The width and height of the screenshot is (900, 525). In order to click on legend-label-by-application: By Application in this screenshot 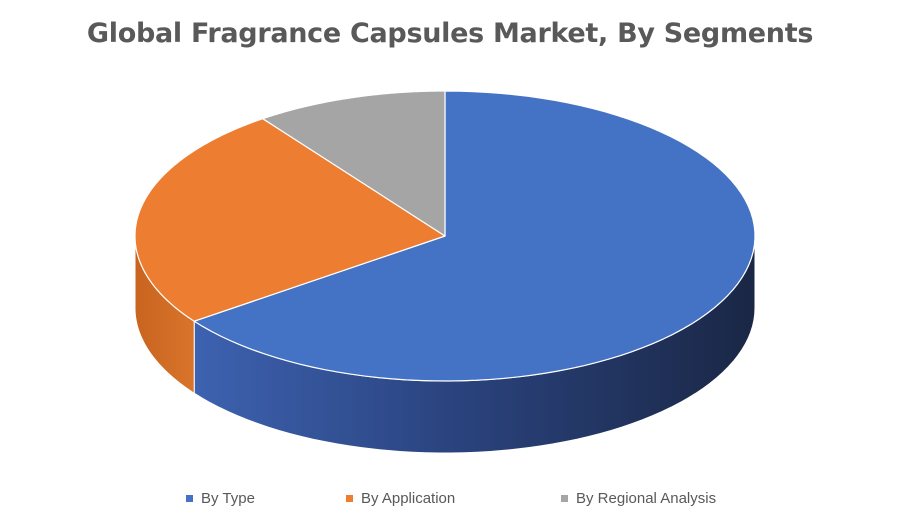, I will do `click(408, 498)`.